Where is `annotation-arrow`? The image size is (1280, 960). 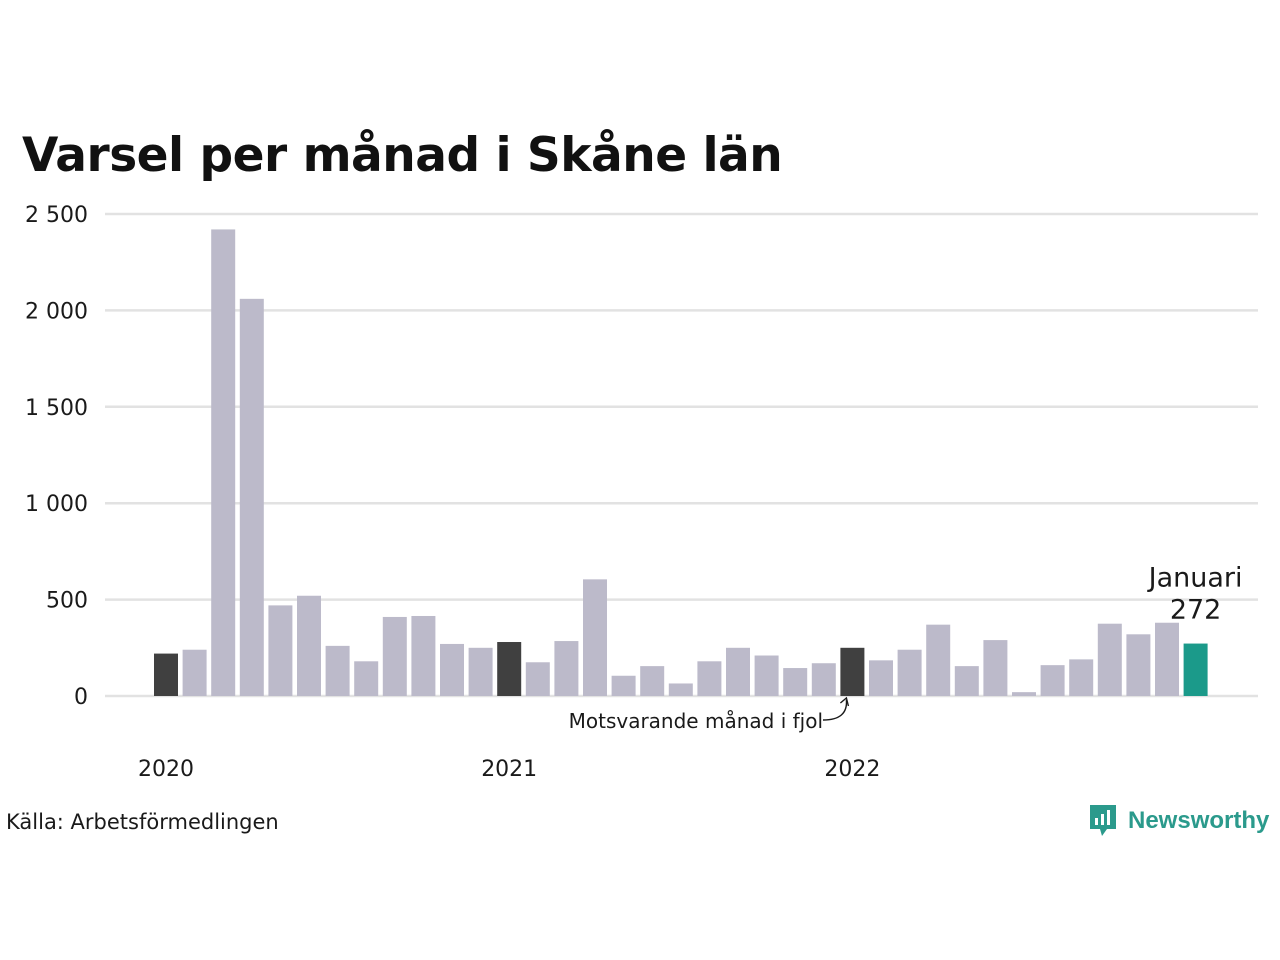
annotation-arrow is located at coordinates (835, 710).